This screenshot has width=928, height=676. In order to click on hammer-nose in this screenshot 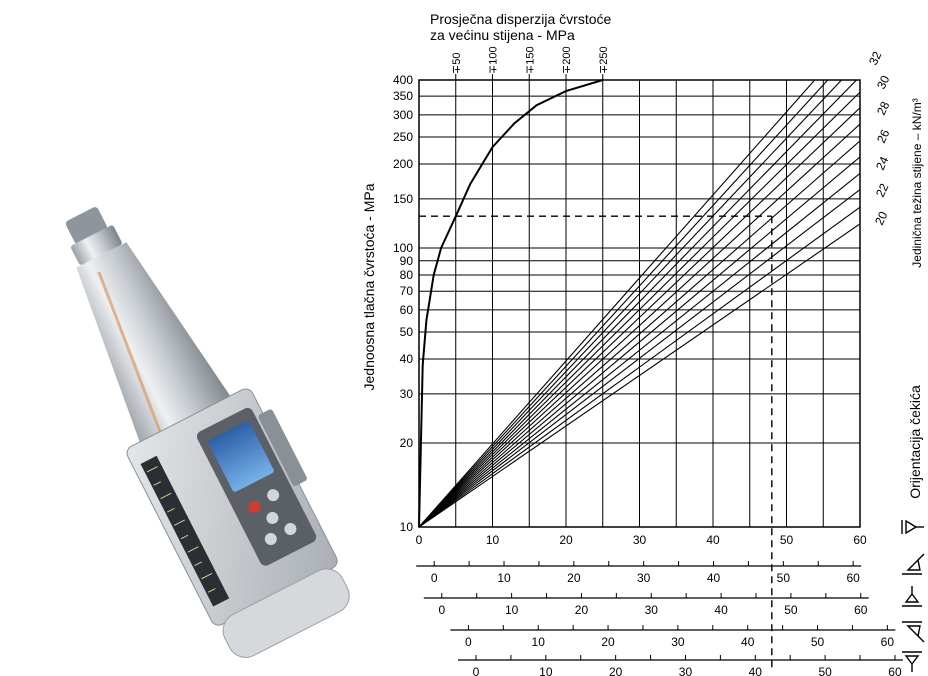, I will do `click(156, 347)`.